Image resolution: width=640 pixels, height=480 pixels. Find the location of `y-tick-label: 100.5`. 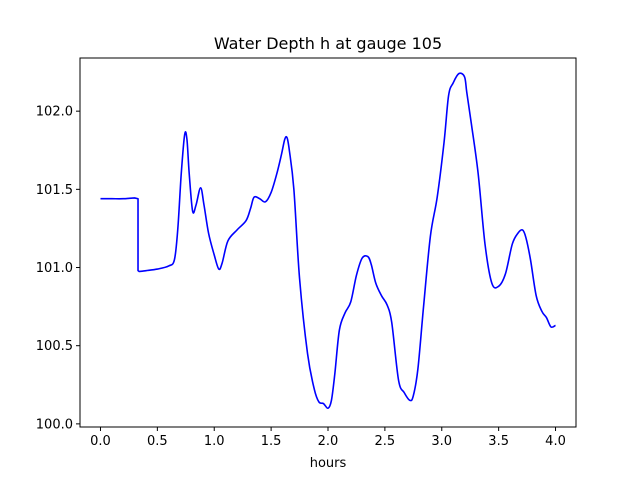

y-tick-label: 100.5 is located at coordinates (54, 346).